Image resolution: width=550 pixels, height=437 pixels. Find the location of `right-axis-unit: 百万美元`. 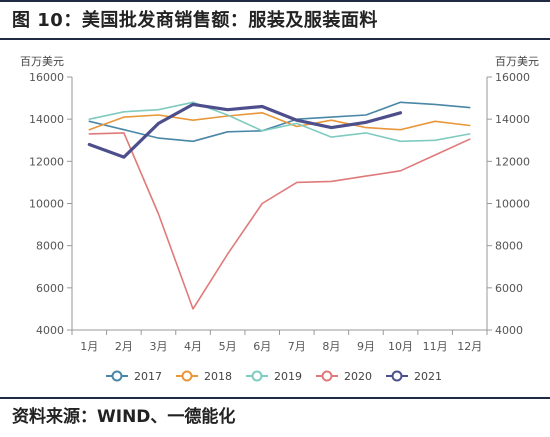

right-axis-unit: 百万美元 is located at coordinates (517, 61).